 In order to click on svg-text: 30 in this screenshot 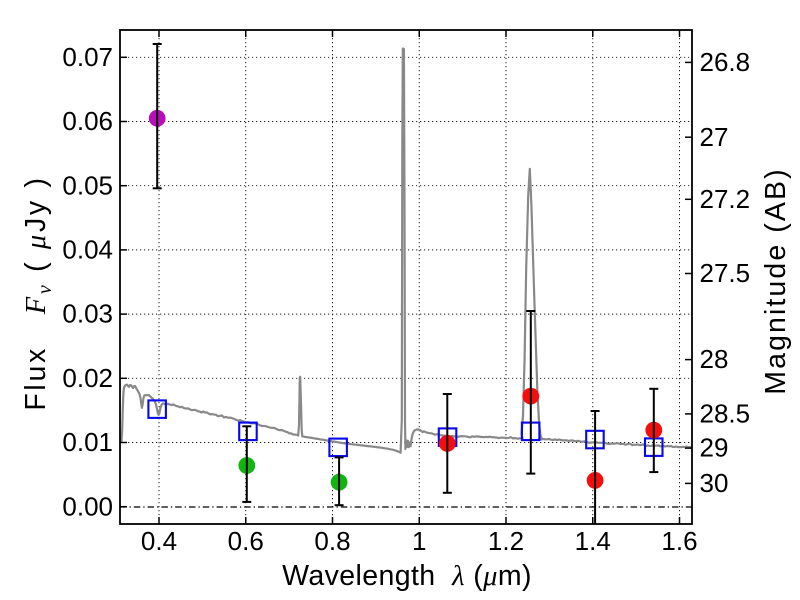, I will do `click(714, 483)`.